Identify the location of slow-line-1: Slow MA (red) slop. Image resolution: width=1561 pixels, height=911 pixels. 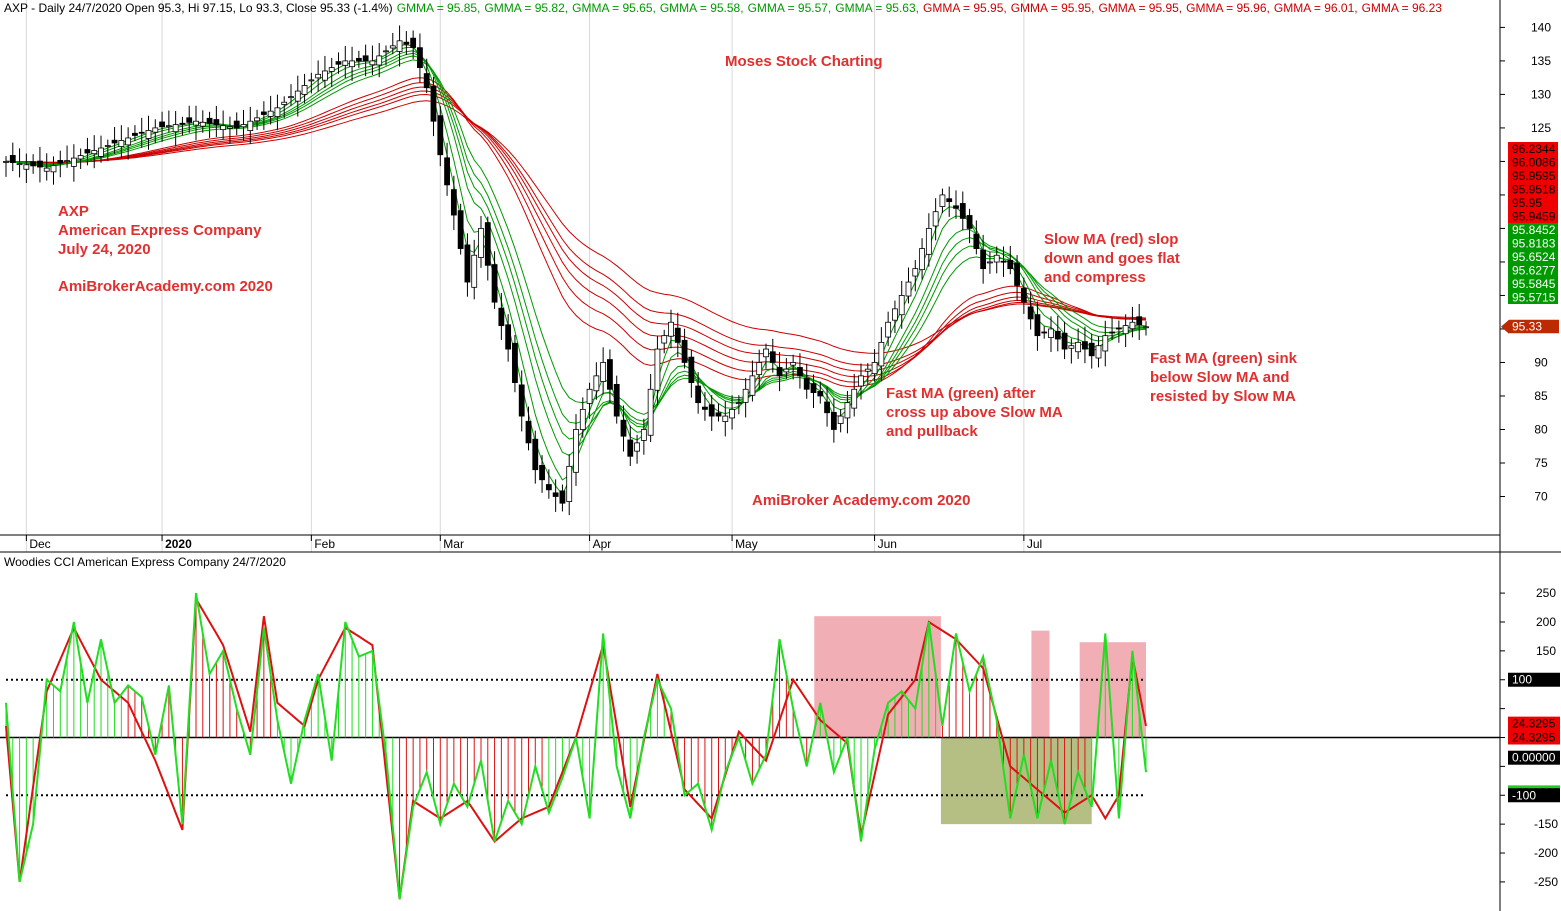
(1111, 239).